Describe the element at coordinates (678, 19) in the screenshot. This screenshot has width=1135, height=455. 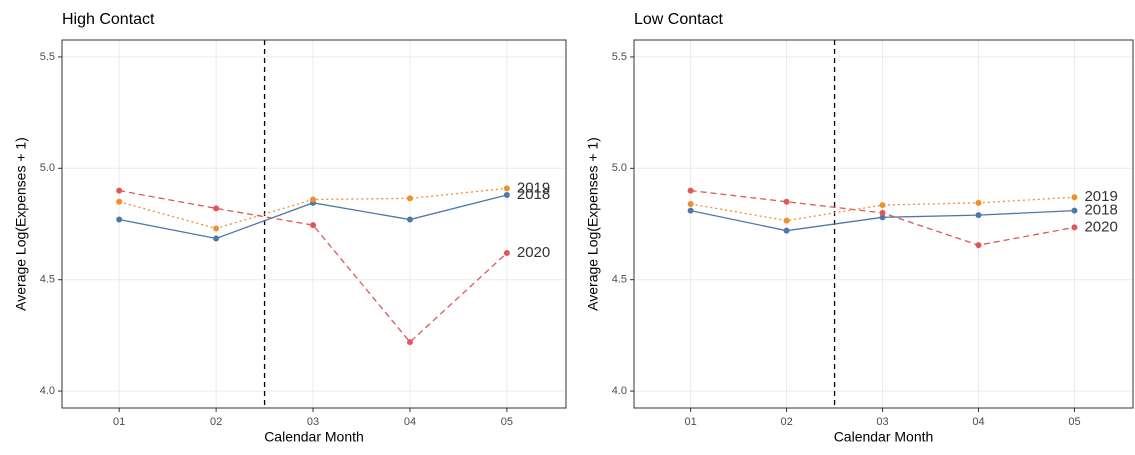
I see `panel-title: Low Contact` at that location.